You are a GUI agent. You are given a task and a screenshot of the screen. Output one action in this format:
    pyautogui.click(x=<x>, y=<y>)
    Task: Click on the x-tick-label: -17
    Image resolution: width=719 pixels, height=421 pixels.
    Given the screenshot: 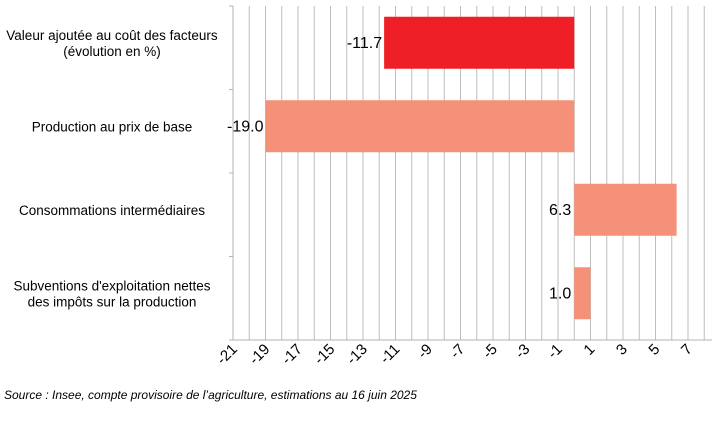 What is the action you would take?
    pyautogui.click(x=291, y=354)
    